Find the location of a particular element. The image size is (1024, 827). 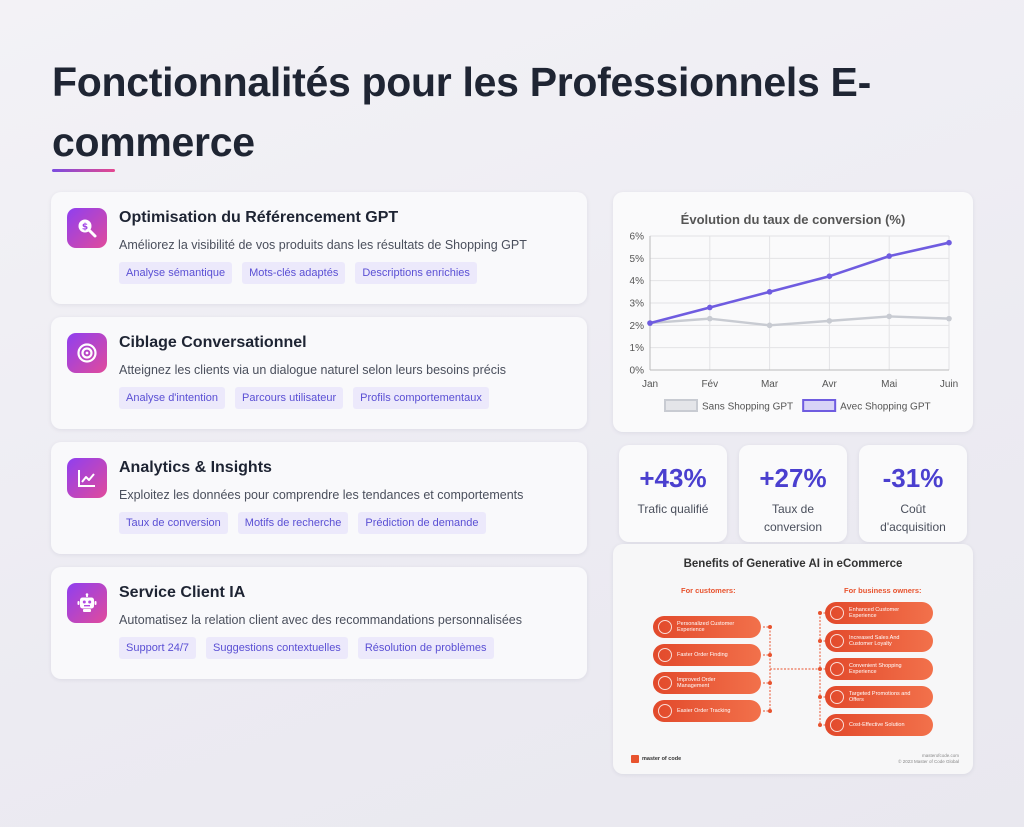

tag: Motifs de recherche is located at coordinates (293, 523).